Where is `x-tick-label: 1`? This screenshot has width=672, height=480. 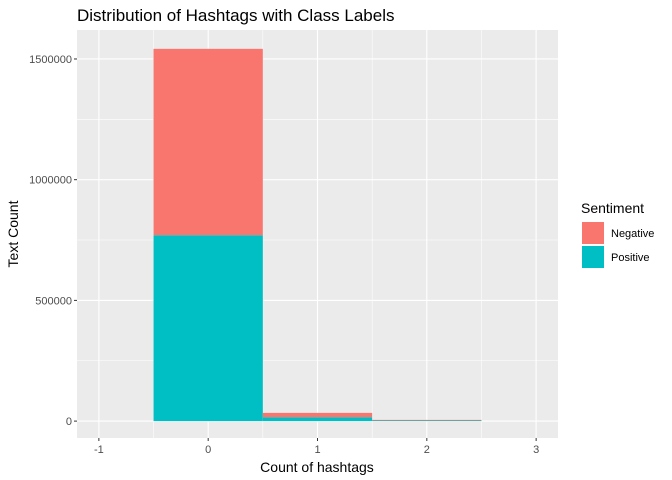 x-tick-label: 1 is located at coordinates (317, 450).